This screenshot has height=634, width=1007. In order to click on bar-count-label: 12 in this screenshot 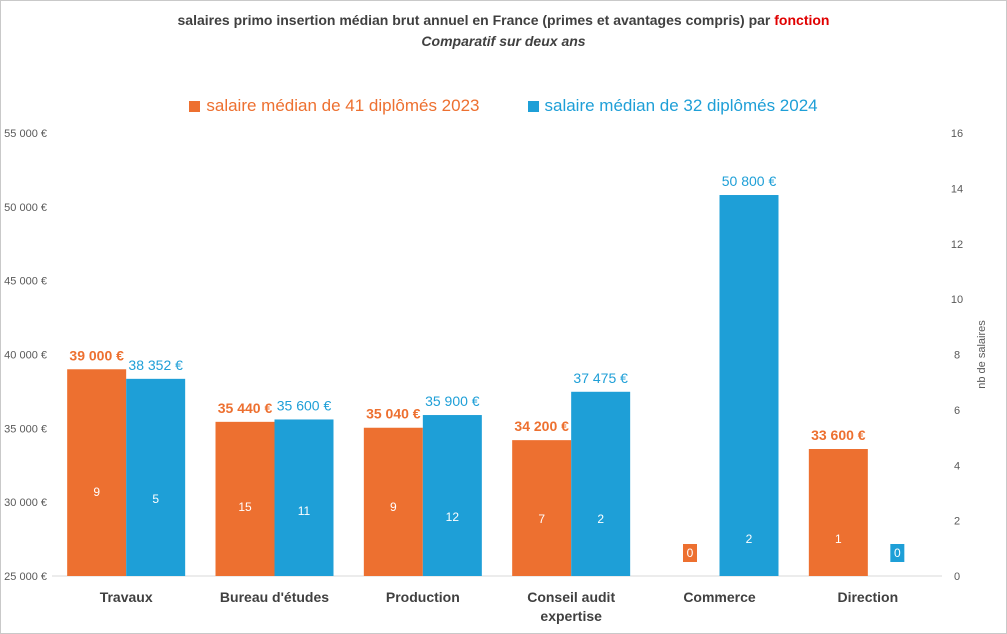, I will do `click(453, 517)`.